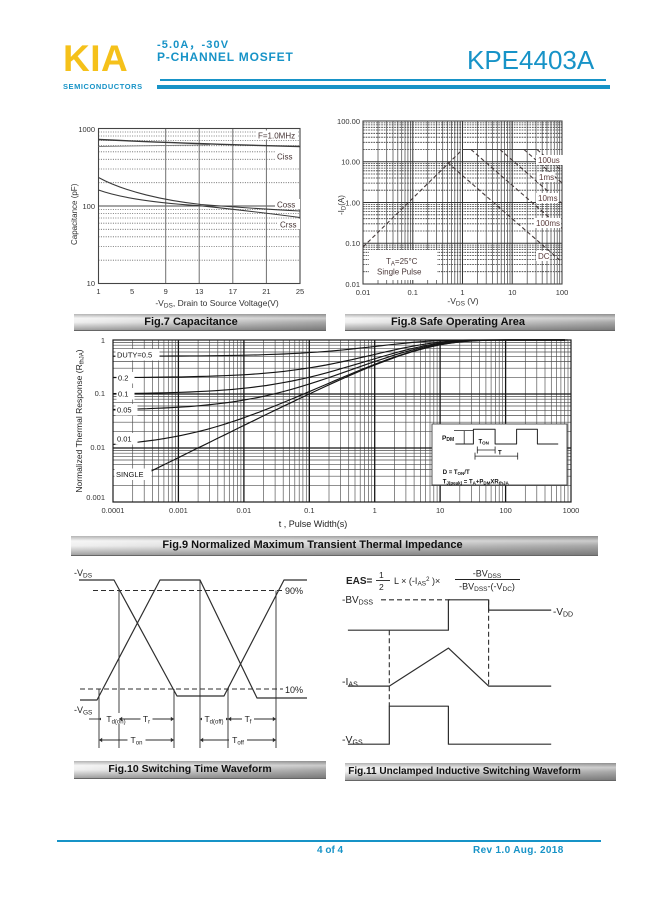  Describe the element at coordinates (113, 510) in the screenshot. I see `svg-text: 0.0001` at that location.